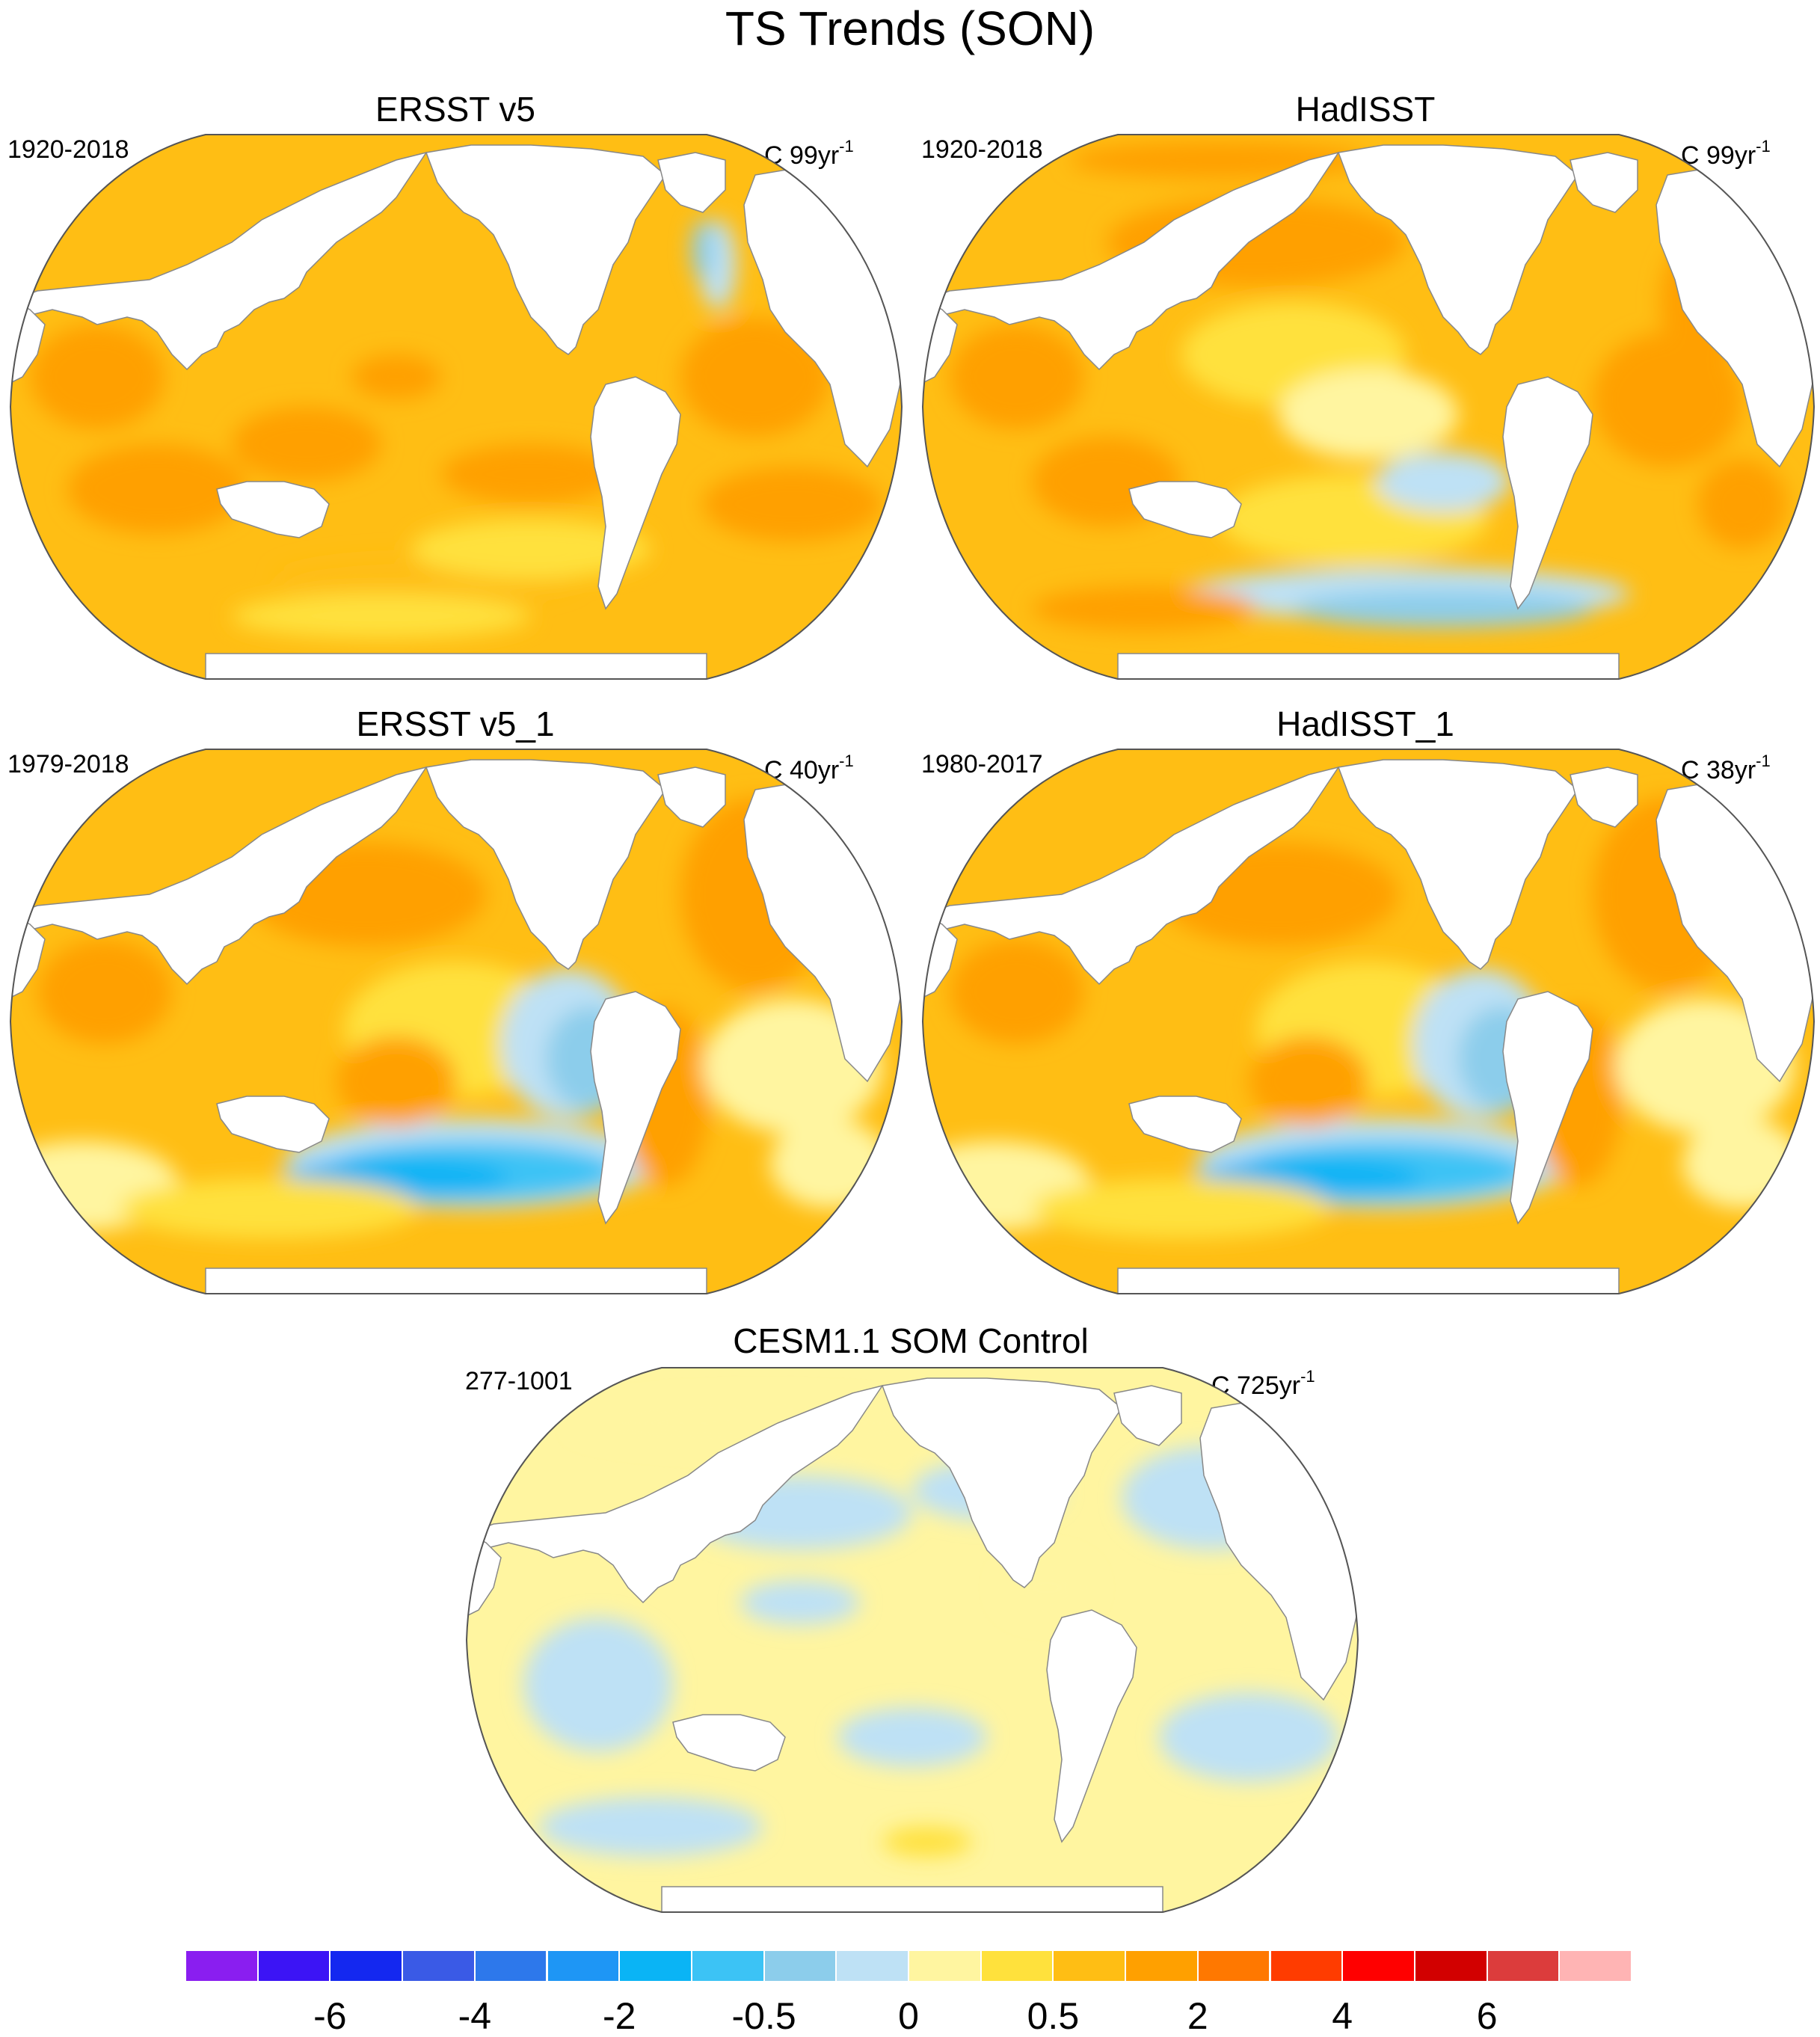 The image size is (1820, 2037). I want to click on trend-units-label: C 99yr-1, so click(1726, 153).